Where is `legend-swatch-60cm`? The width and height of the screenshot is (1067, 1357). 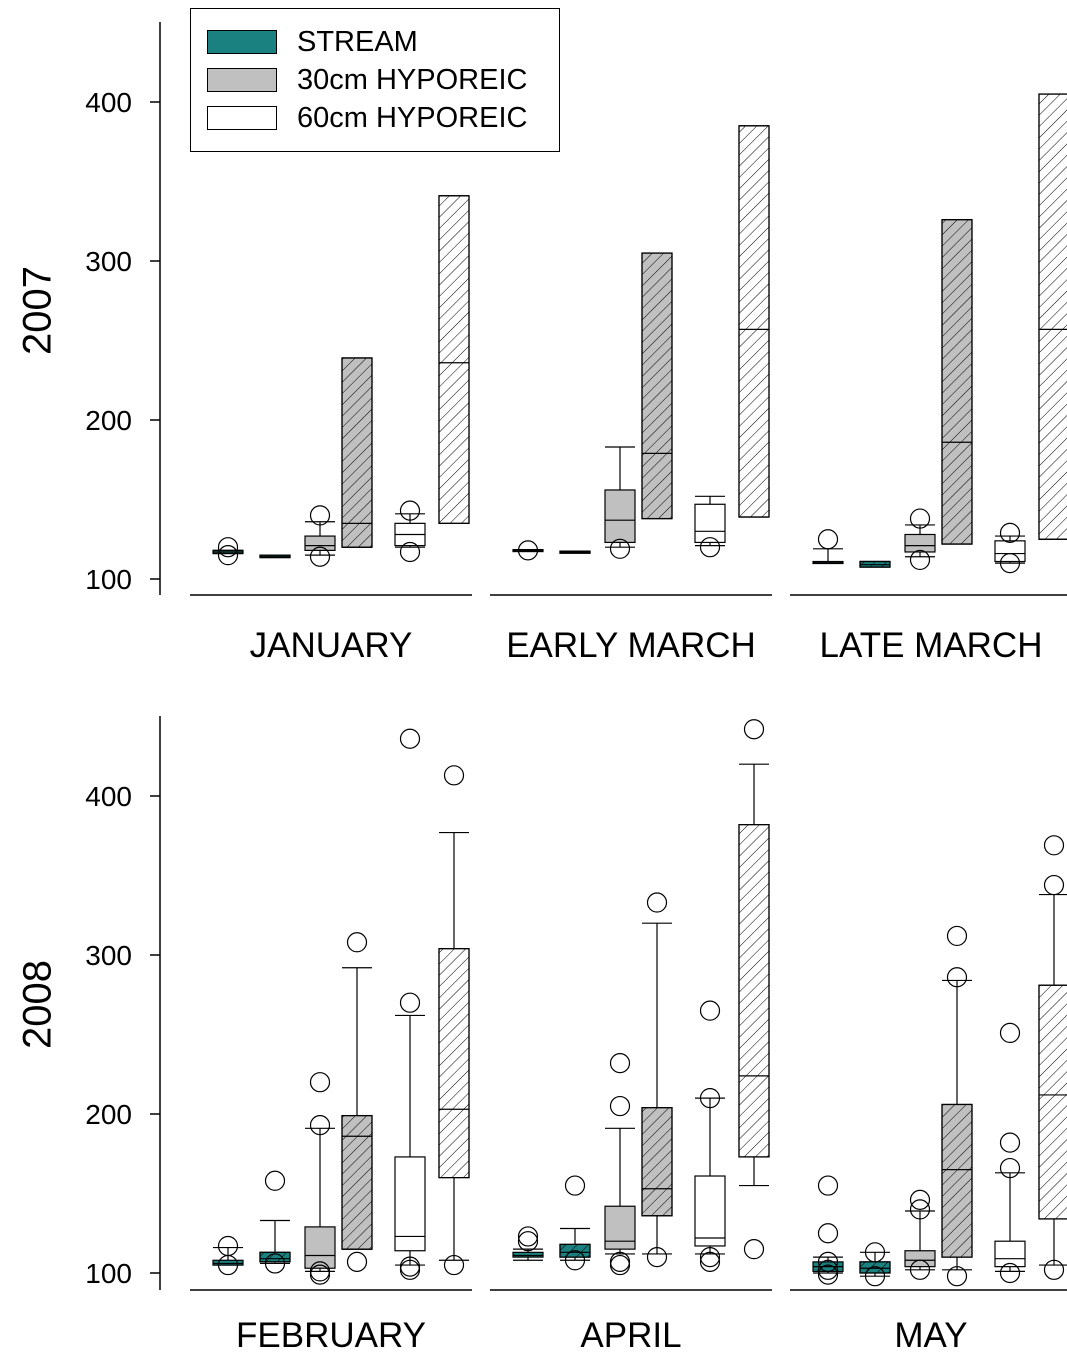
legend-swatch-60cm is located at coordinates (242, 118).